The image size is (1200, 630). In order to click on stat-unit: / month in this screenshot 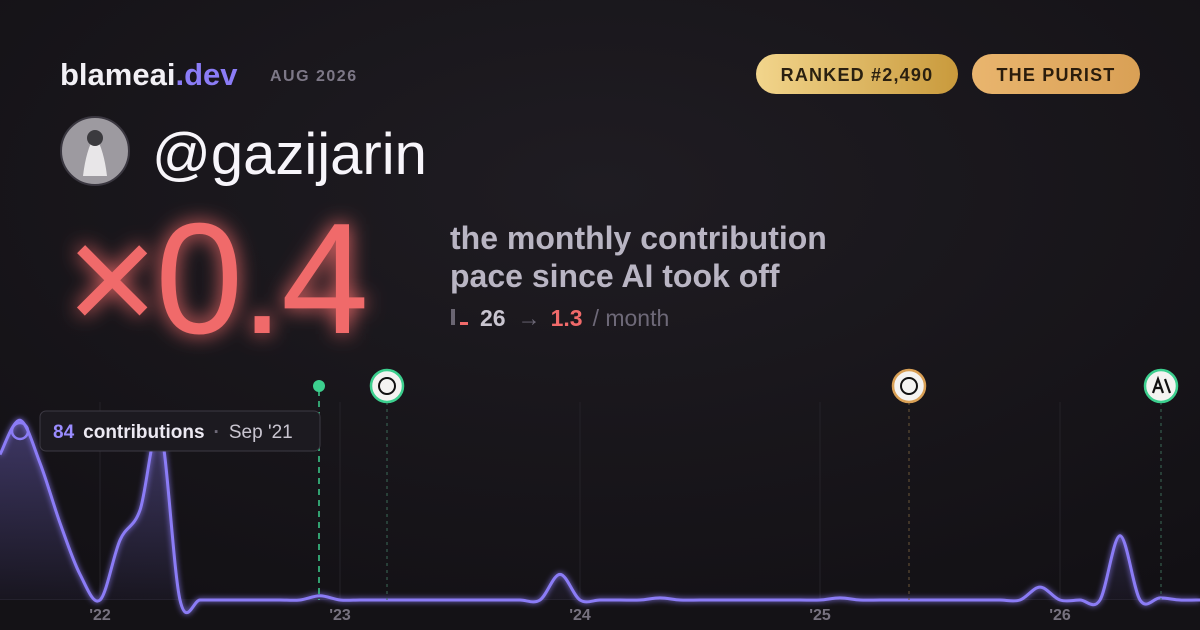, I will do `click(631, 318)`.